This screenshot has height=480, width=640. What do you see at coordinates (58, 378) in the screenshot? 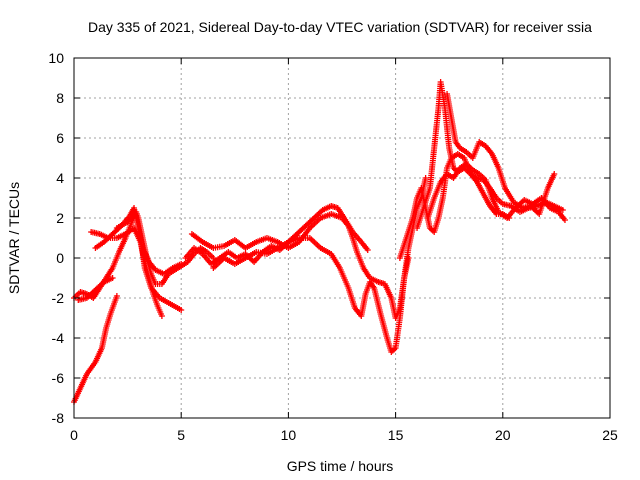
I see `y-tick-label: -6` at bounding box center [58, 378].